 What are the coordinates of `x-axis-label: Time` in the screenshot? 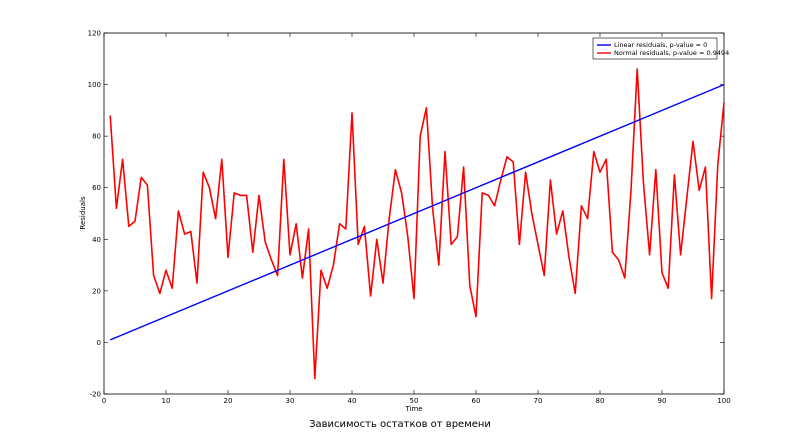 It's located at (413, 409).